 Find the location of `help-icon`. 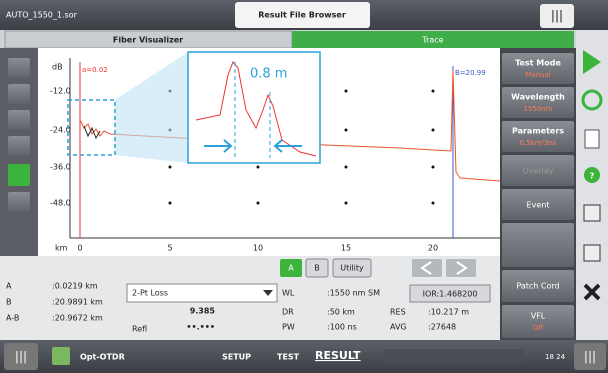

help-icon is located at coordinates (592, 175).